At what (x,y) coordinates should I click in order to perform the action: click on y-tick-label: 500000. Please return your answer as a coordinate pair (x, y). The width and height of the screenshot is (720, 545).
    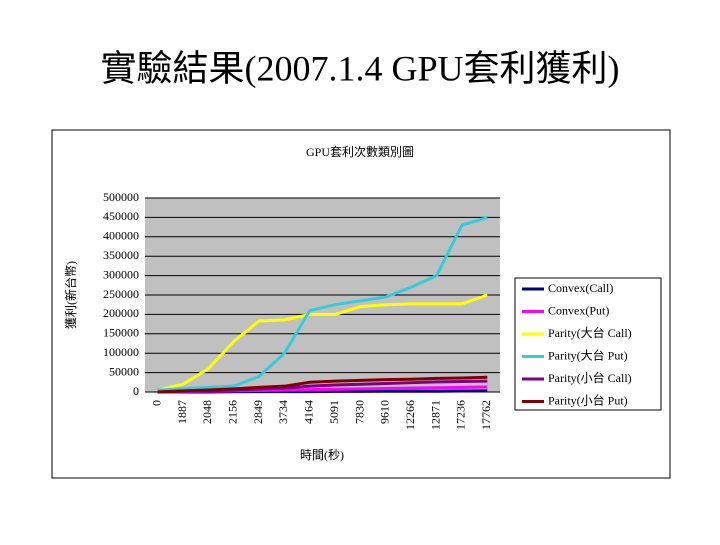
    Looking at the image, I should click on (121, 197).